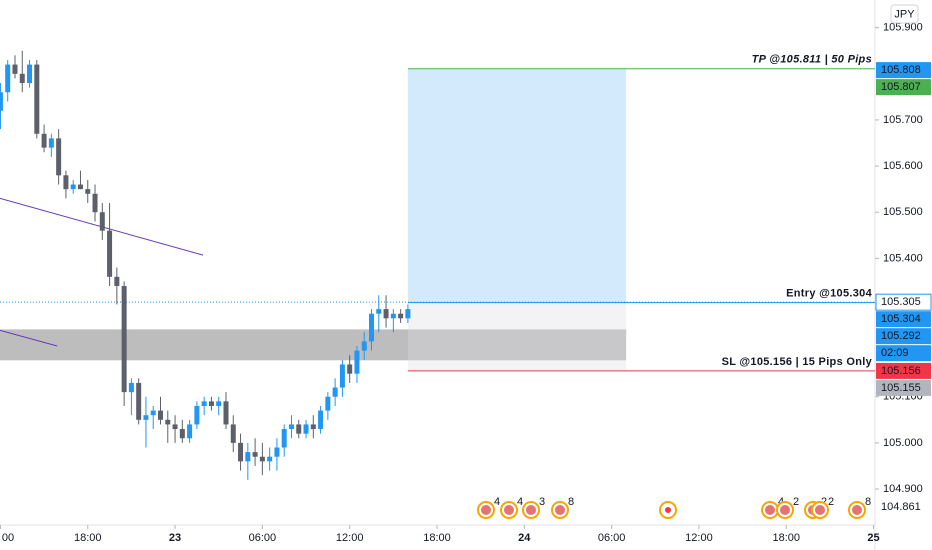 This screenshot has width=932, height=550. I want to click on y-tick-label: 105.000, so click(903, 443).